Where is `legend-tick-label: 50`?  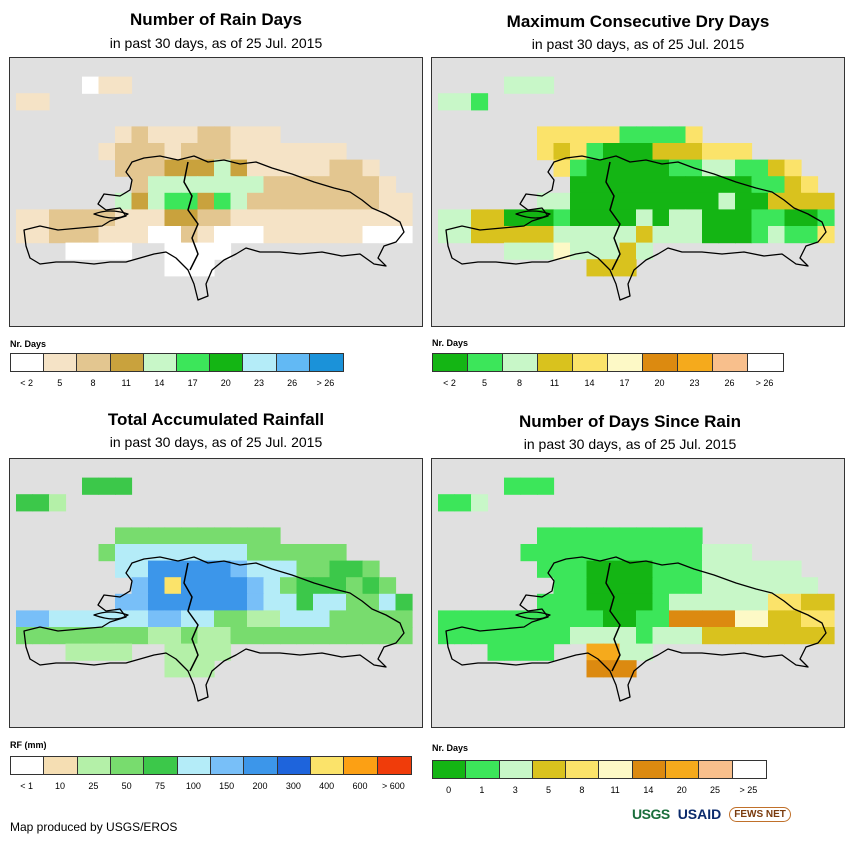
legend-tick-label: 50 is located at coordinates (126, 786).